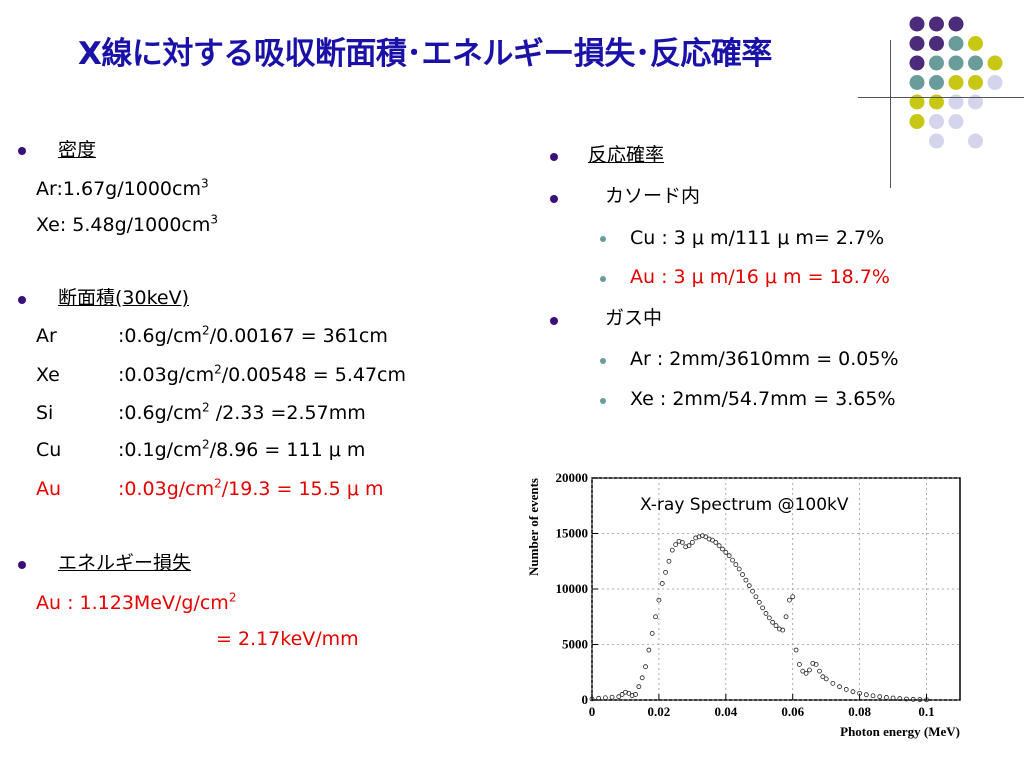 This screenshot has height=768, width=1024. I want to click on element-label: Ar, so click(46, 336).